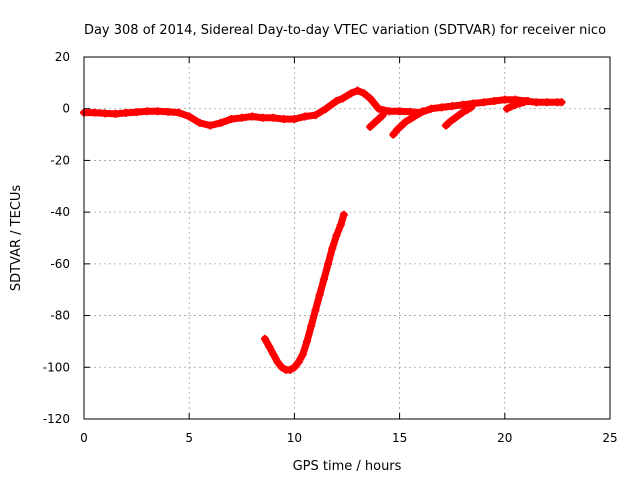 This screenshot has height=480, width=640. Describe the element at coordinates (294, 438) in the screenshot. I see `x-tick-label: 10` at that location.